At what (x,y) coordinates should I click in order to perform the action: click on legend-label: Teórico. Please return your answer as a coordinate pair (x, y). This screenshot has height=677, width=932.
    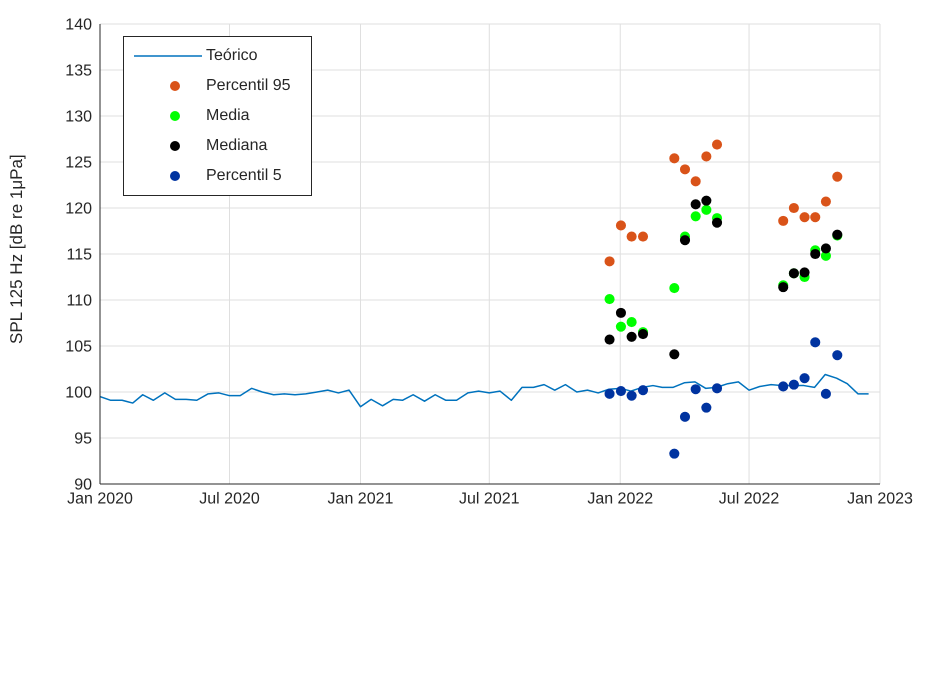
    Looking at the image, I should click on (232, 56).